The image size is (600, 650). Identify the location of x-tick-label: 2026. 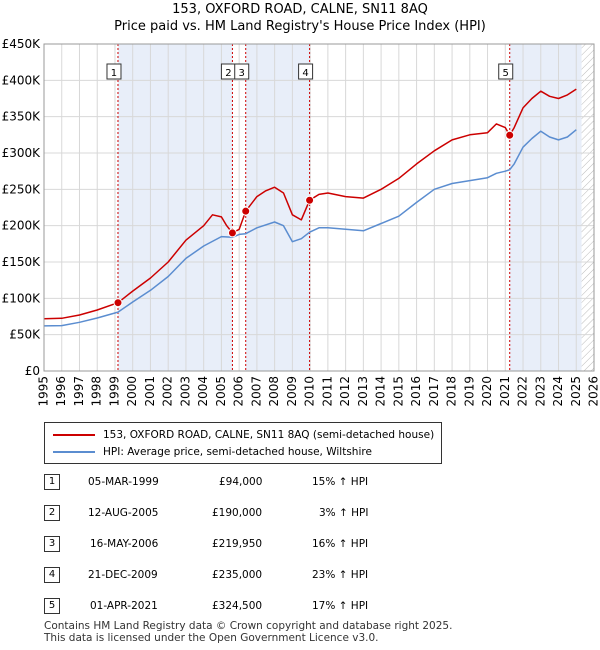
(593, 391).